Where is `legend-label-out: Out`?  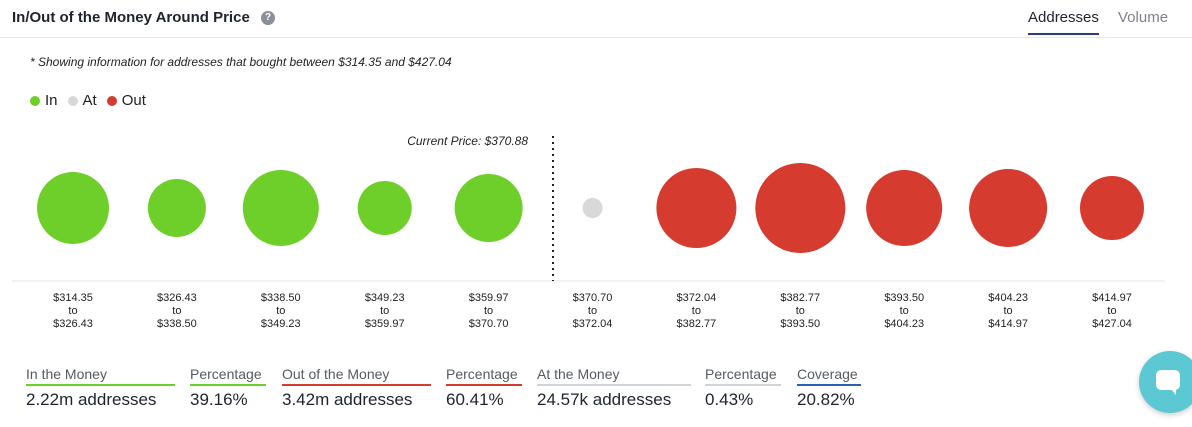 legend-label-out: Out is located at coordinates (133, 100).